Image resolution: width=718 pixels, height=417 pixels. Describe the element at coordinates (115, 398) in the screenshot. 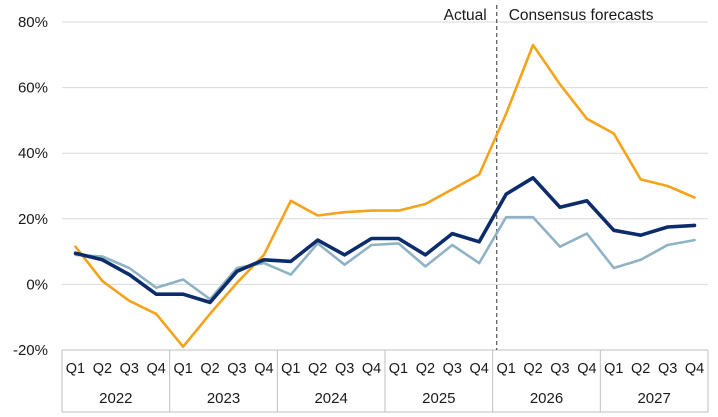

I see `year-label: 2022` at that location.